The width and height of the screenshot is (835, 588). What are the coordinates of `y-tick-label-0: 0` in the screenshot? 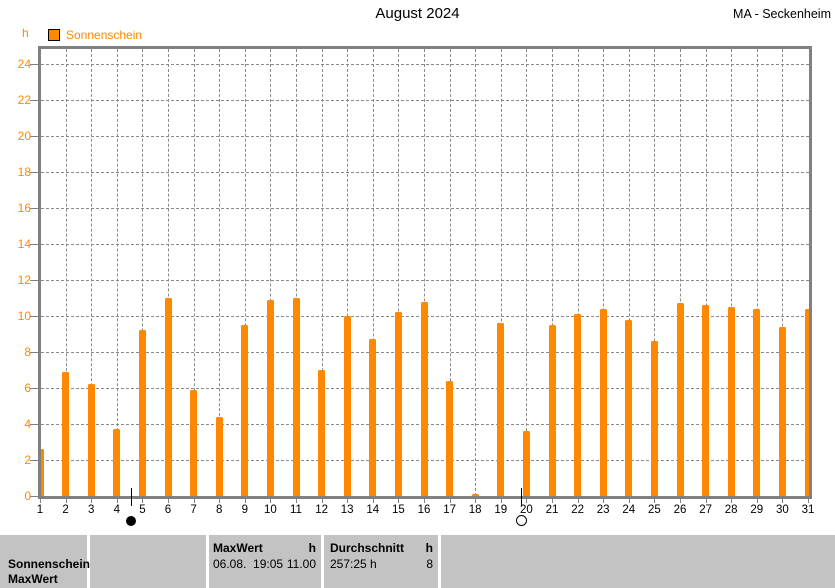 It's located at (27, 496).